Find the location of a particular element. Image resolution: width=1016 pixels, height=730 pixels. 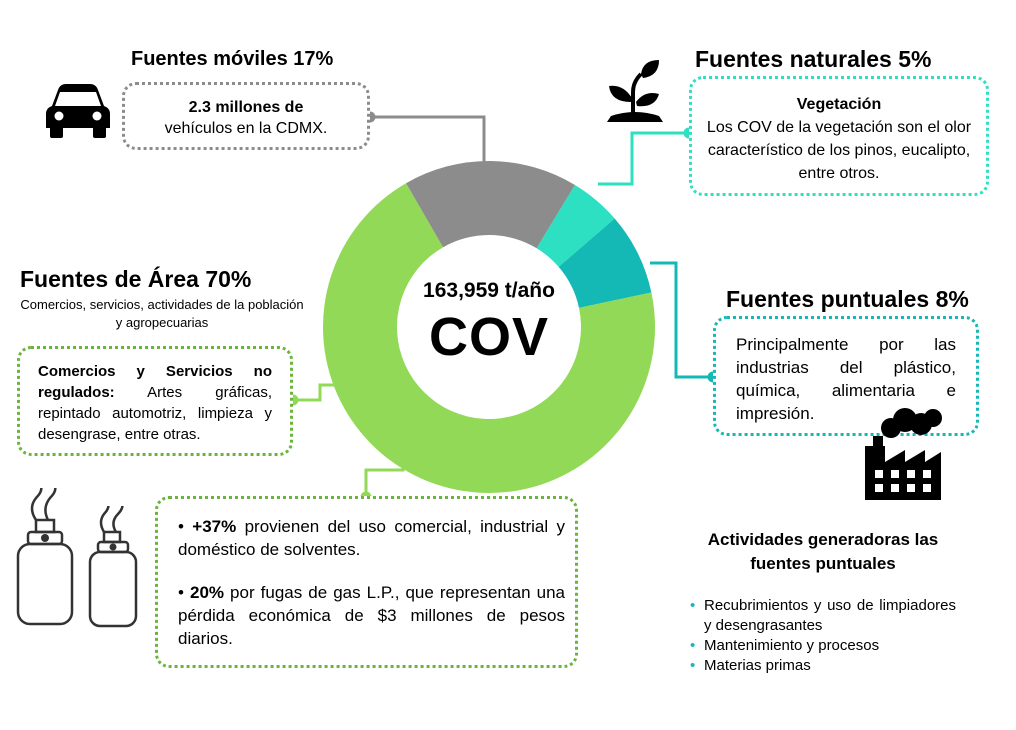

donut-slice-moviles is located at coordinates (490, 204).